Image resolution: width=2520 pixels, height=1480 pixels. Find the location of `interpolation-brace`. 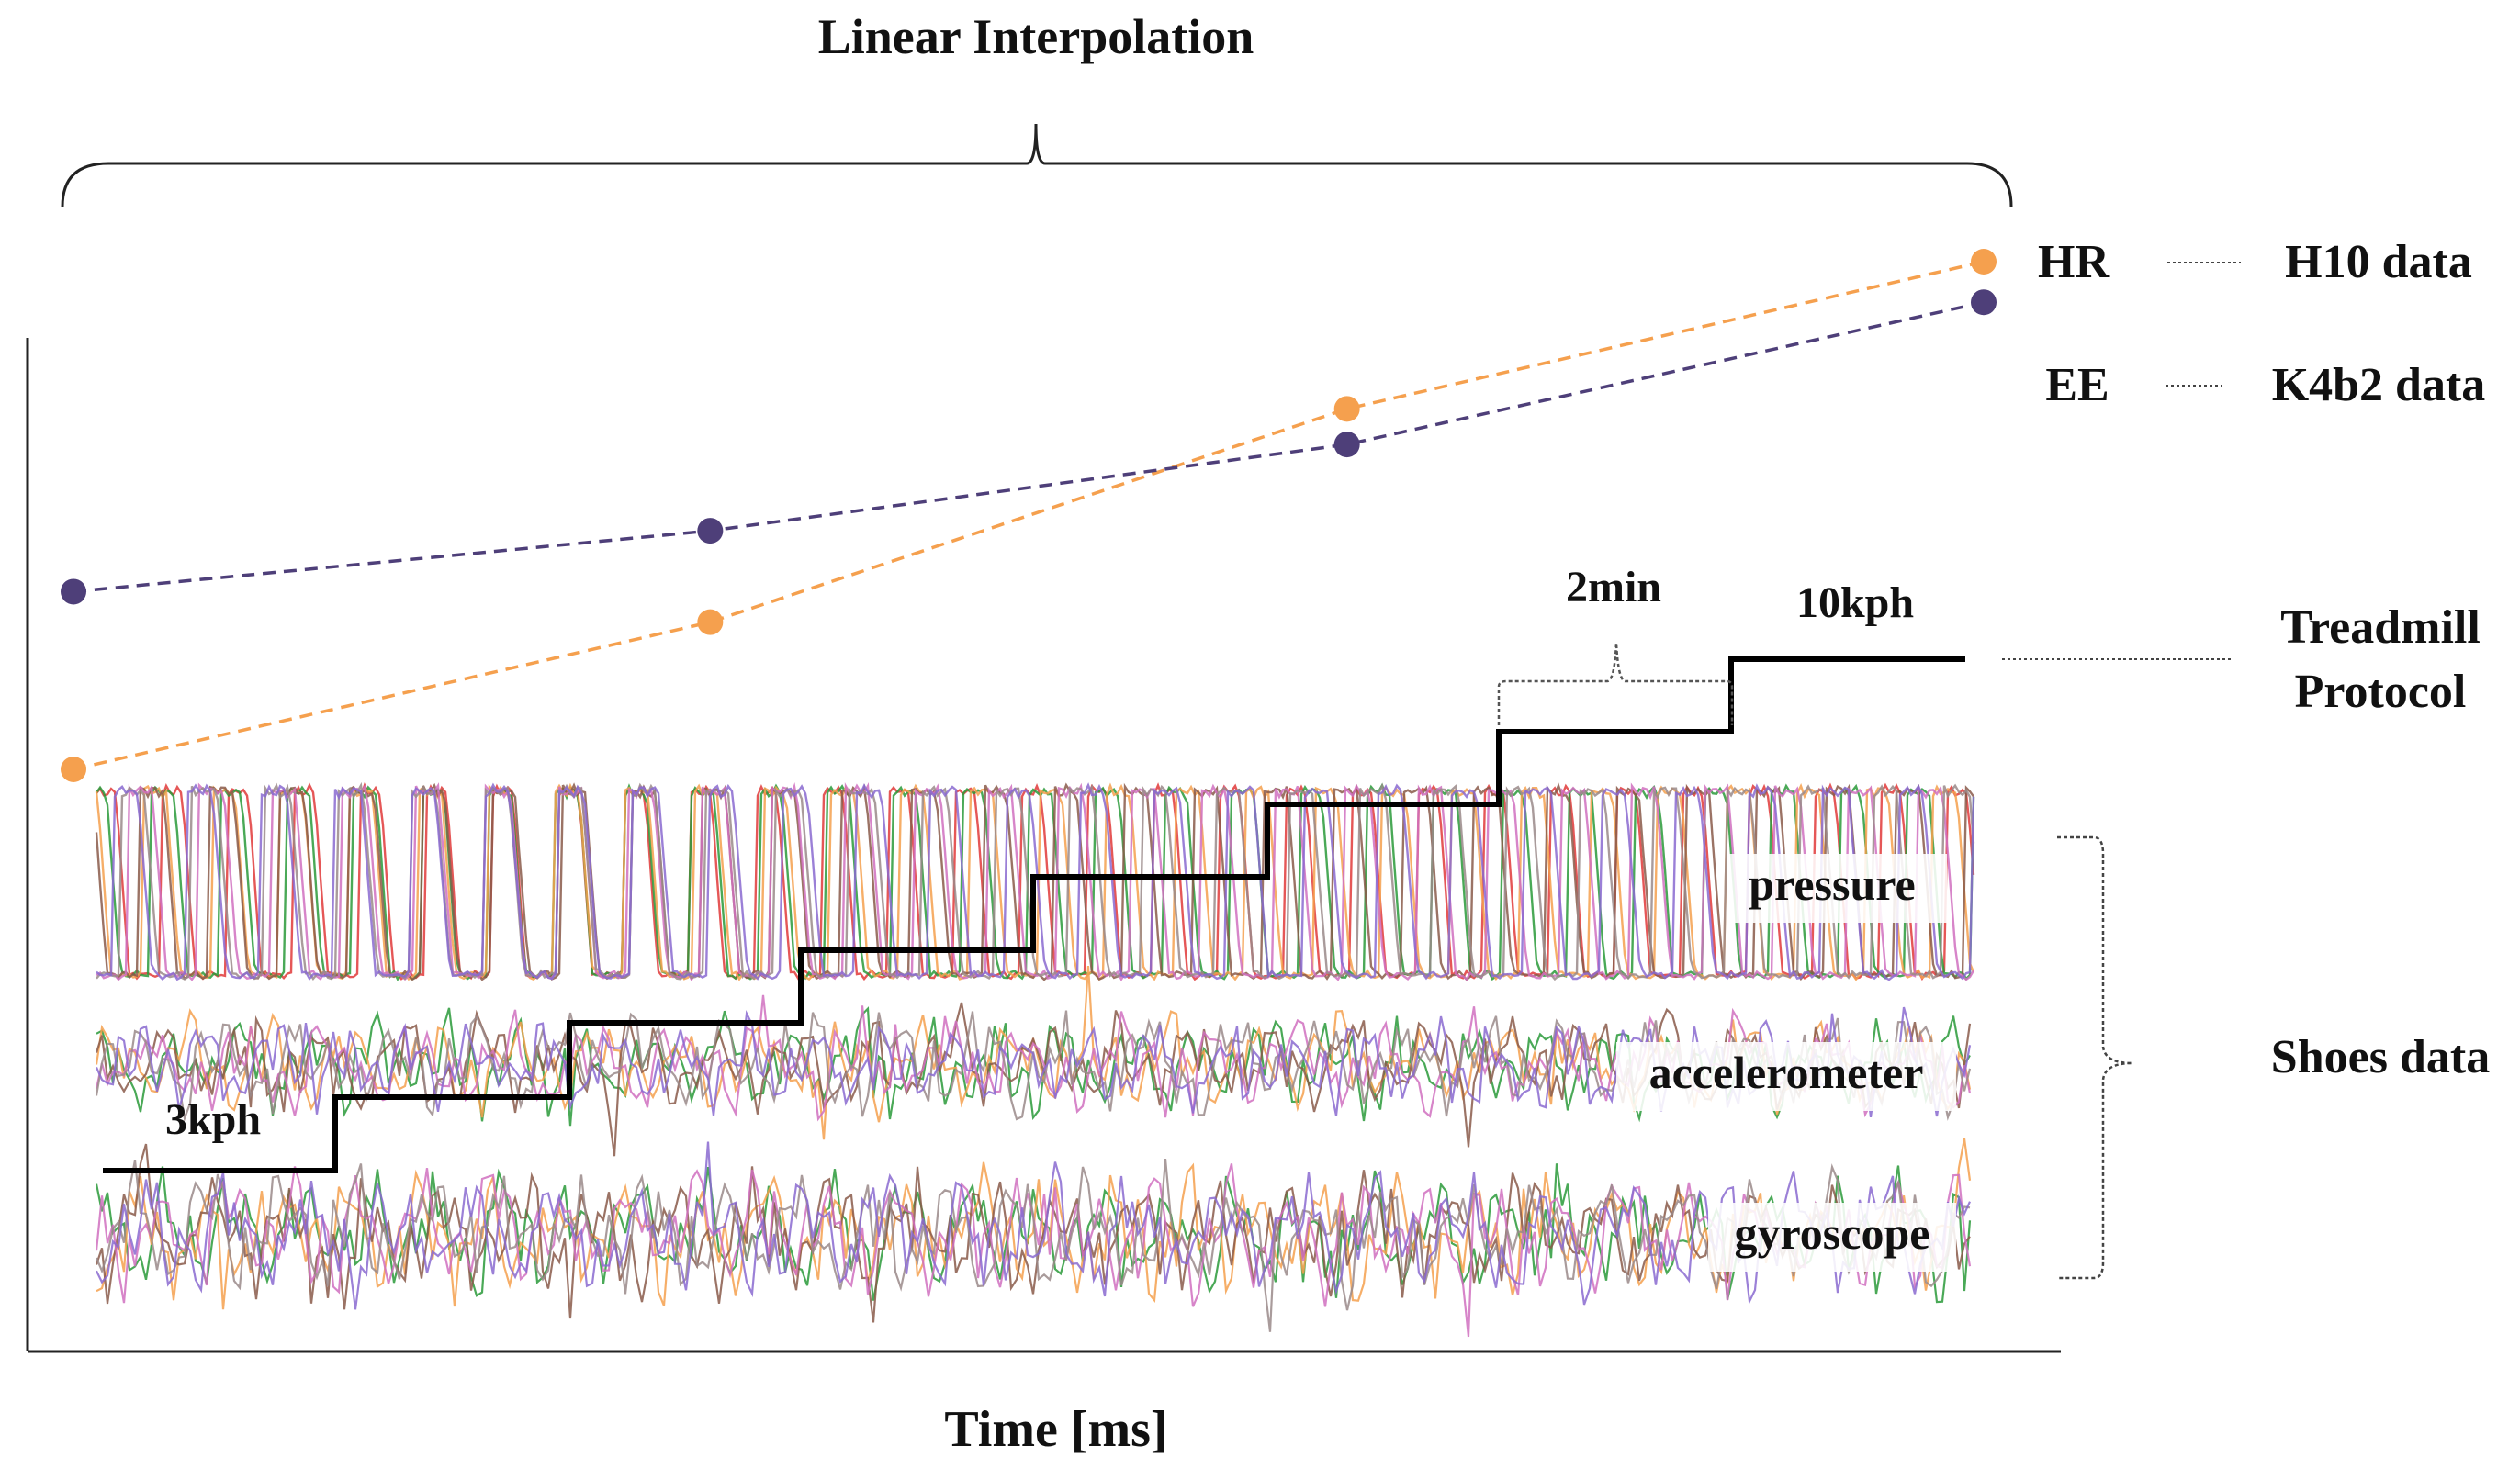

interpolation-brace is located at coordinates (1037, 165).